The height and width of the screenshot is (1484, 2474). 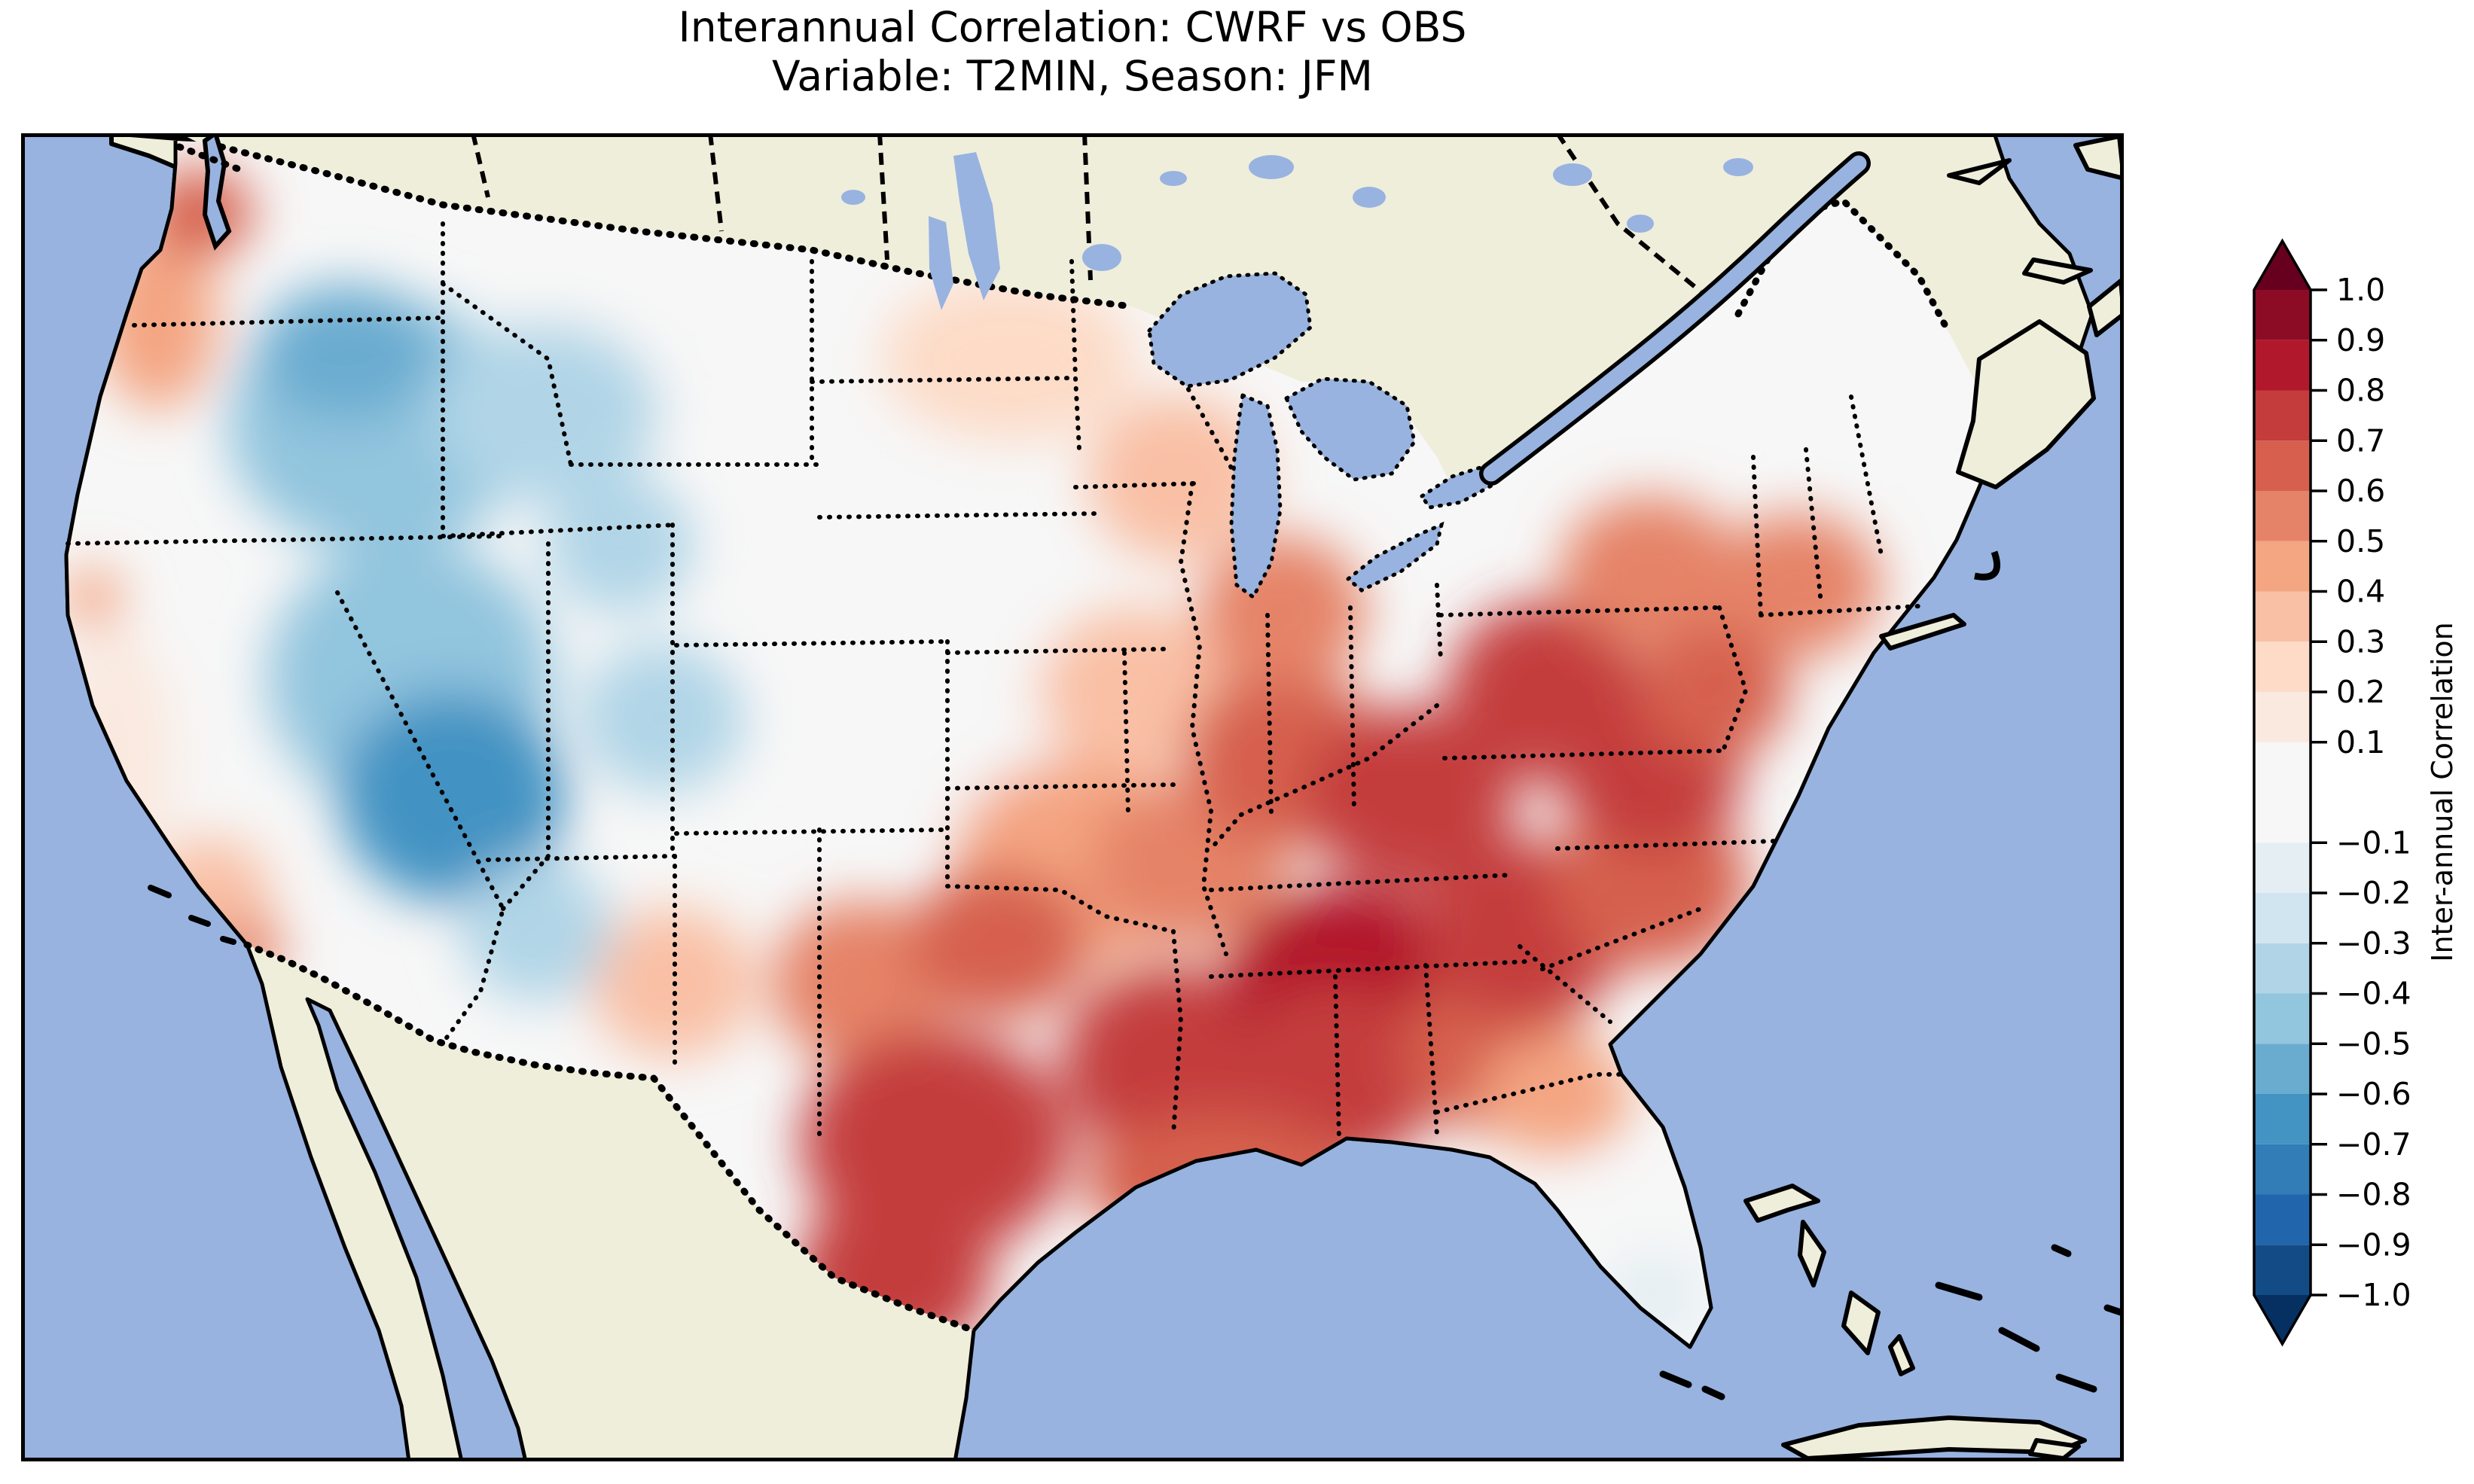 What do you see at coordinates (1409, 797) in the screenshot?
I see `contour-region-ohio-valley-core` at bounding box center [1409, 797].